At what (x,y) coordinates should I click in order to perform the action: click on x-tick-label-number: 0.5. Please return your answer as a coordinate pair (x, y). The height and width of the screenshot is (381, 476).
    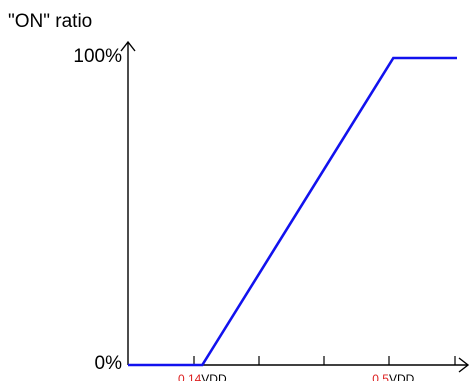
    Looking at the image, I should click on (380, 376).